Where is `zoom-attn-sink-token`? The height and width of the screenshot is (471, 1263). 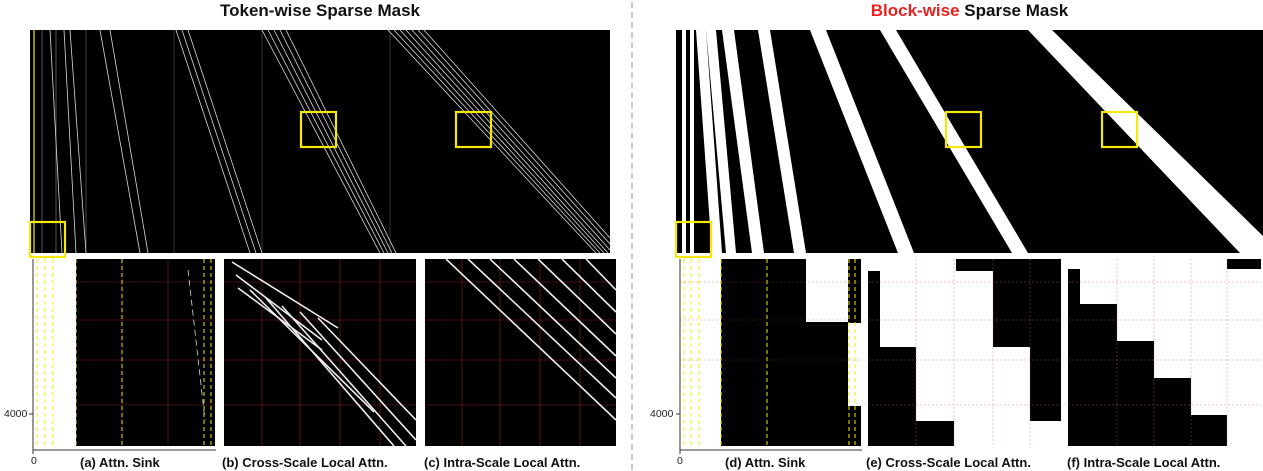
zoom-attn-sink-token is located at coordinates (124, 352).